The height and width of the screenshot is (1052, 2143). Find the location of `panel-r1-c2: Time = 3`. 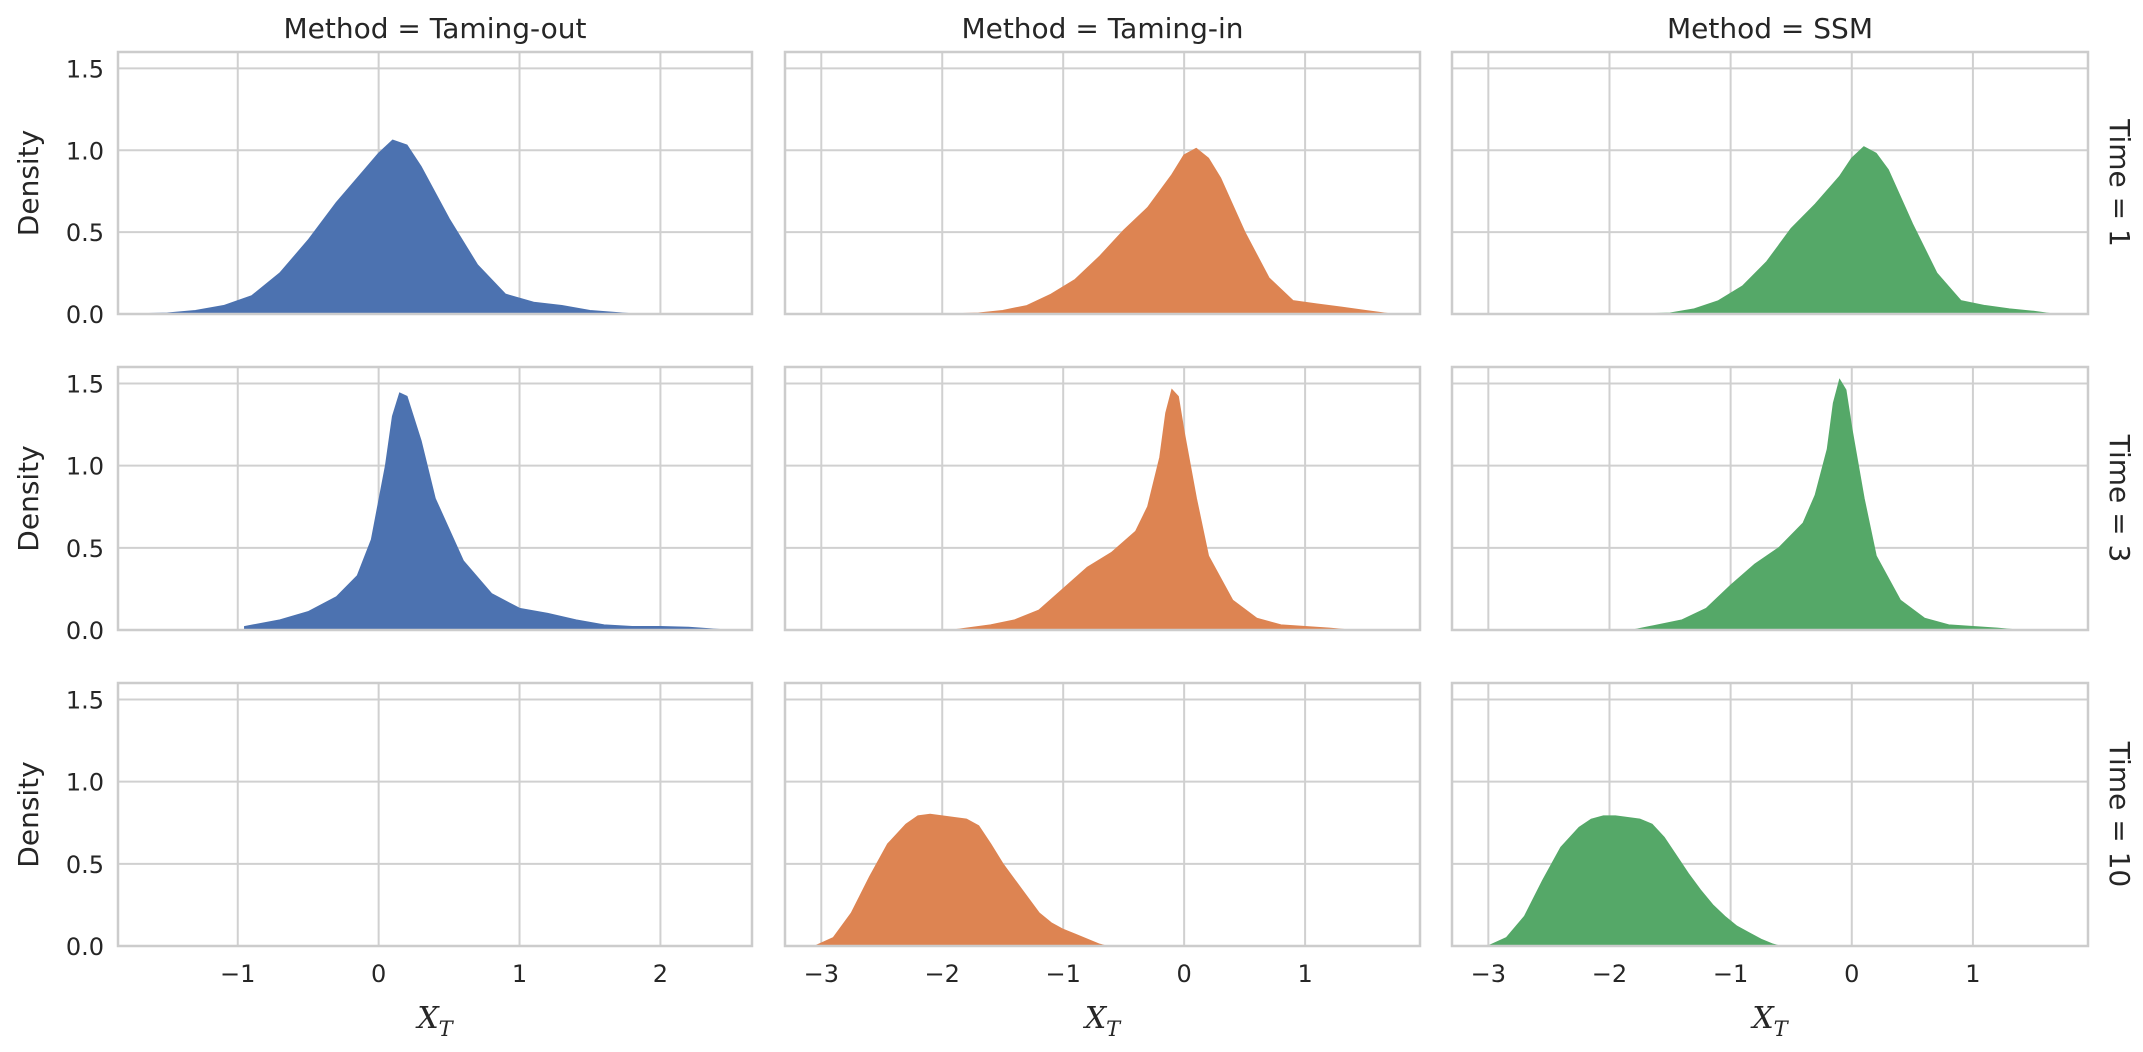

panel-r1-c2: Time = 3 is located at coordinates (1793, 498).